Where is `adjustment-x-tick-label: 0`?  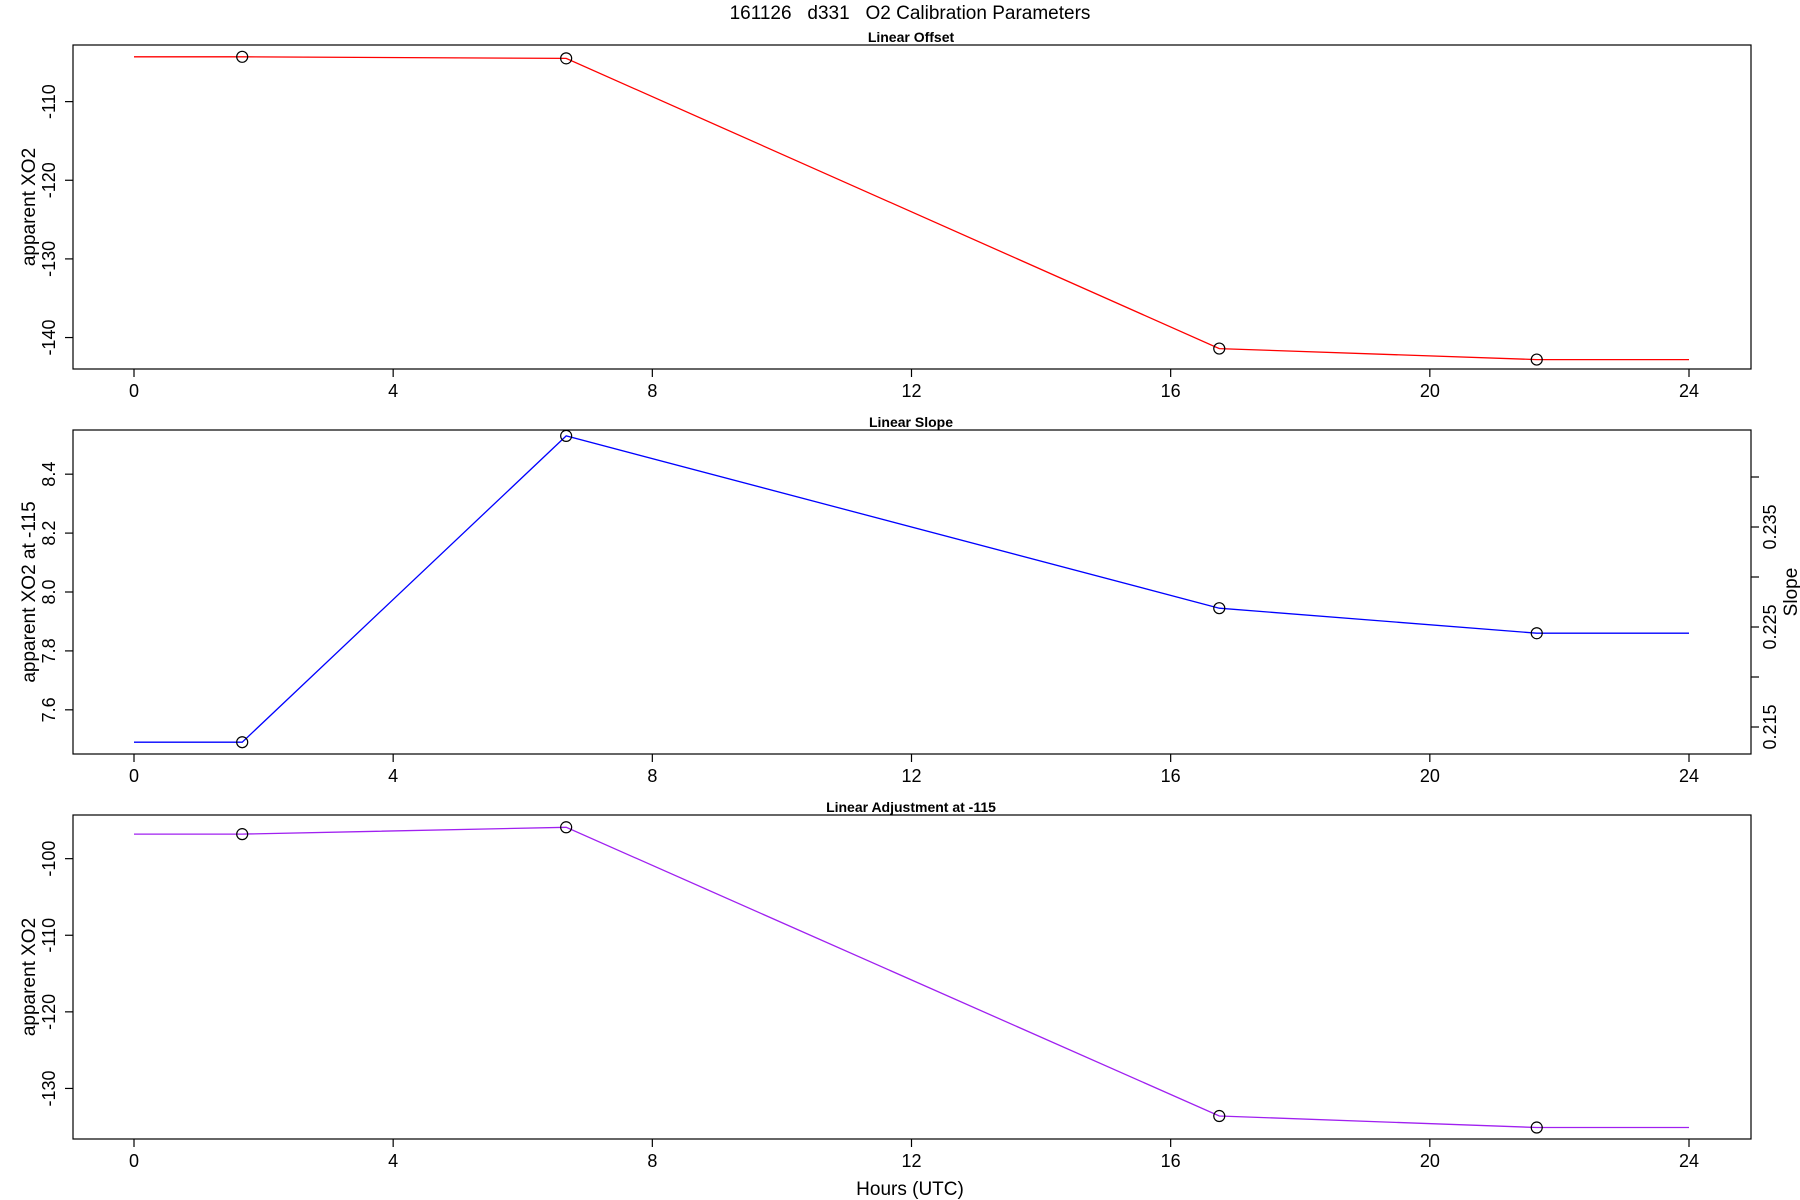 adjustment-x-tick-label: 0 is located at coordinates (134, 1161).